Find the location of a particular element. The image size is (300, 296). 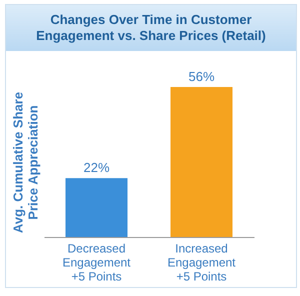

data-label: 22% is located at coordinates (96, 168).